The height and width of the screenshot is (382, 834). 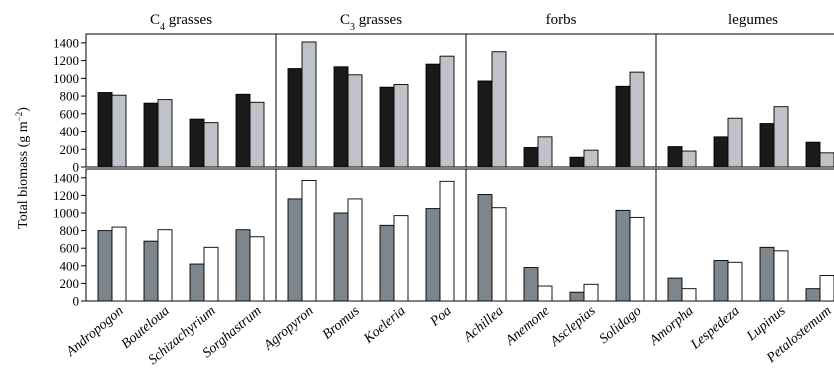 I want to click on species-label-poa: Poa, so click(x=441, y=317).